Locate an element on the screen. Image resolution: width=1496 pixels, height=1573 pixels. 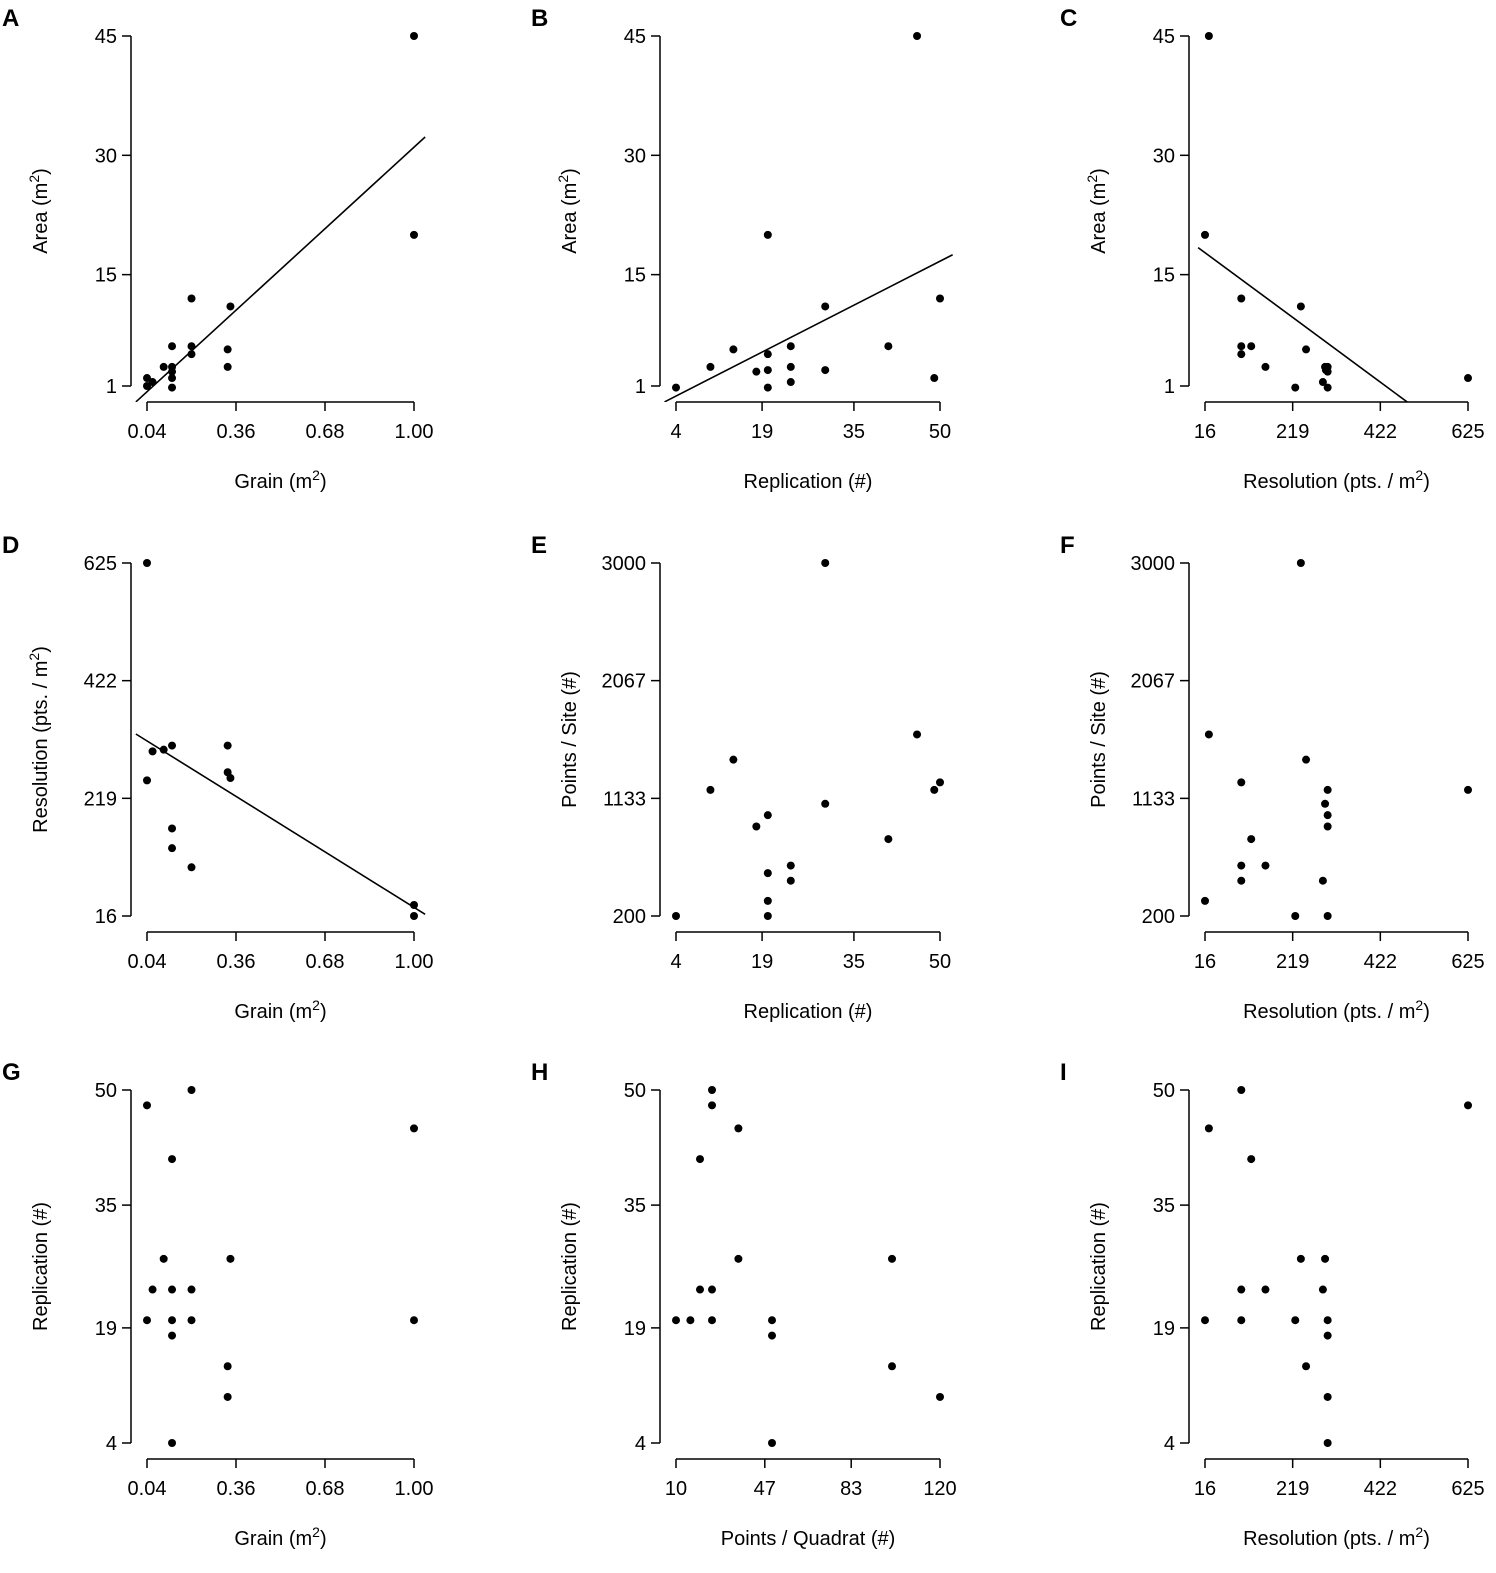
x-tick-label: 19 is located at coordinates (762, 432).